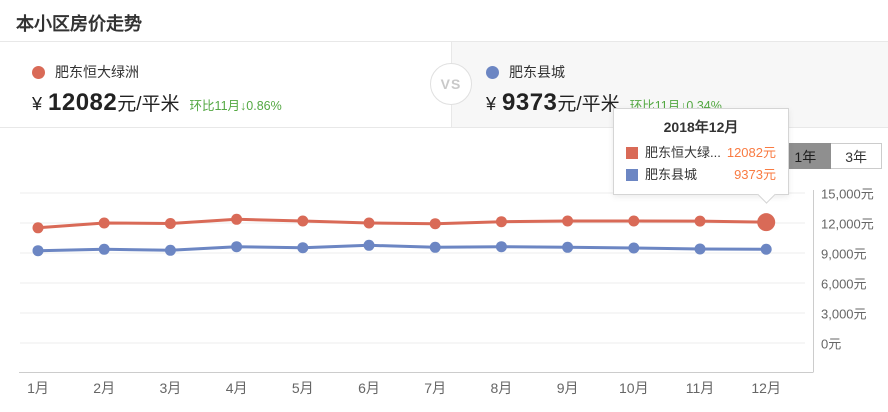 This screenshot has height=412, width=888. I want to click on tooltip-row: 肥东恒大绿... 12082元, so click(701, 153).